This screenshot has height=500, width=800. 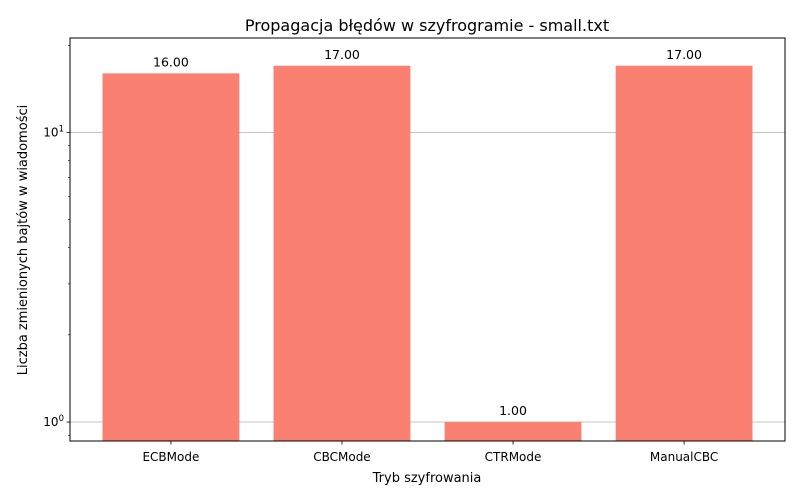 I want to click on y-tick-label: 101, so click(x=53, y=131).